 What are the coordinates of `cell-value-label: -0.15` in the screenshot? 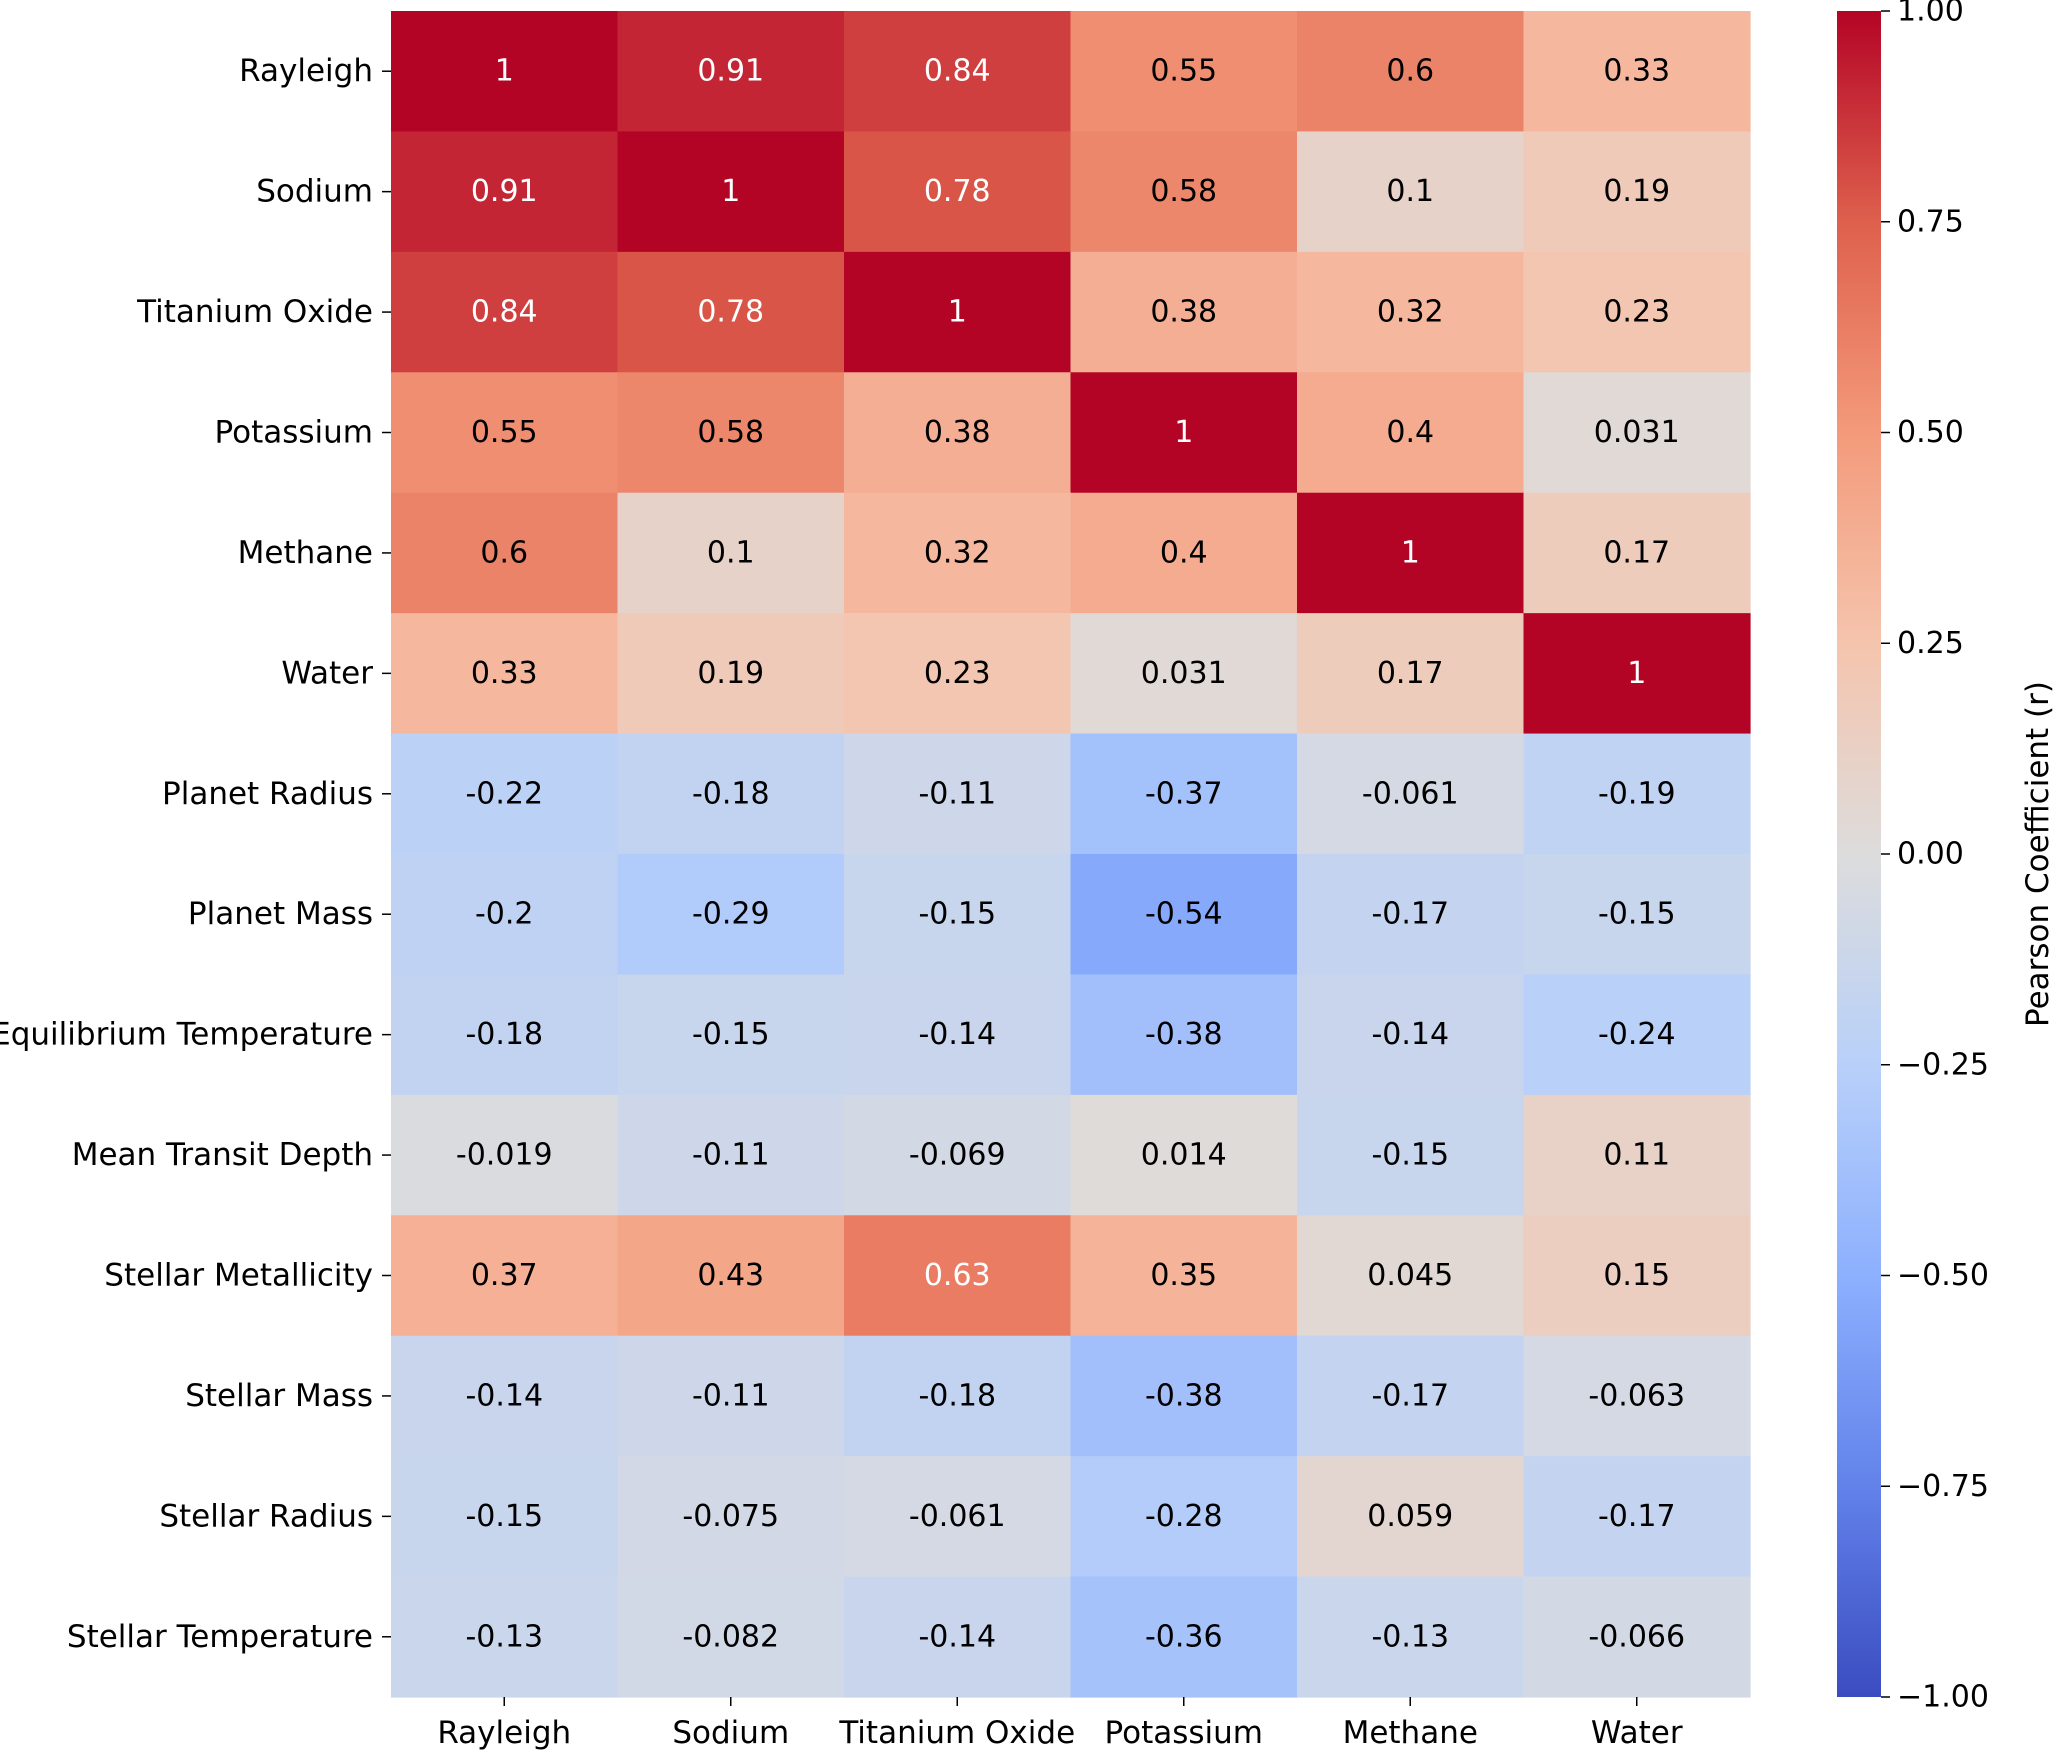 It's located at (1637, 914).